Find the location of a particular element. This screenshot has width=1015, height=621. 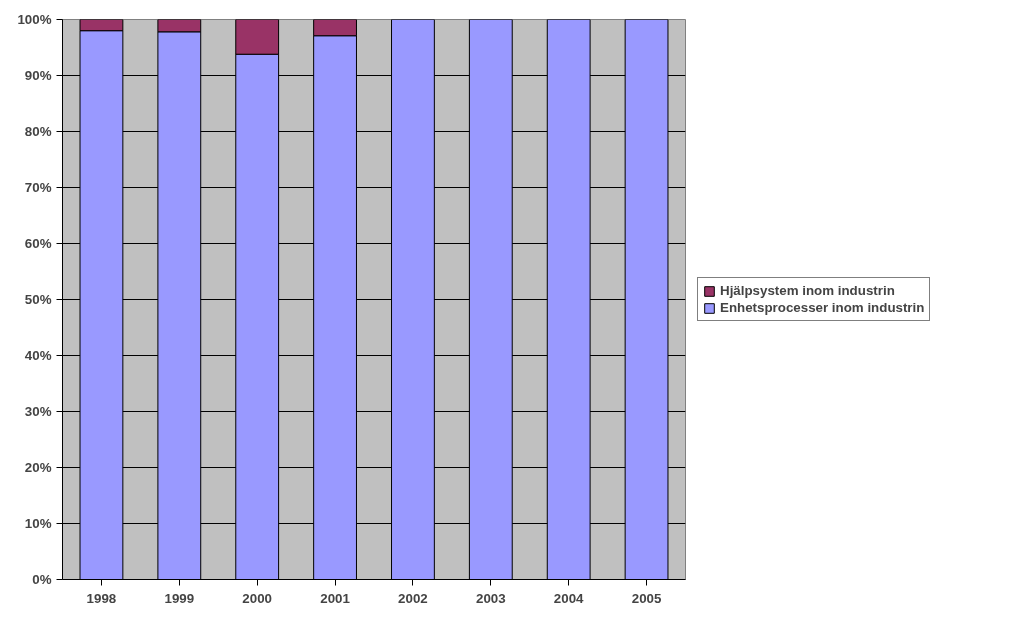

y-tick-label: 20% is located at coordinates (38, 467).